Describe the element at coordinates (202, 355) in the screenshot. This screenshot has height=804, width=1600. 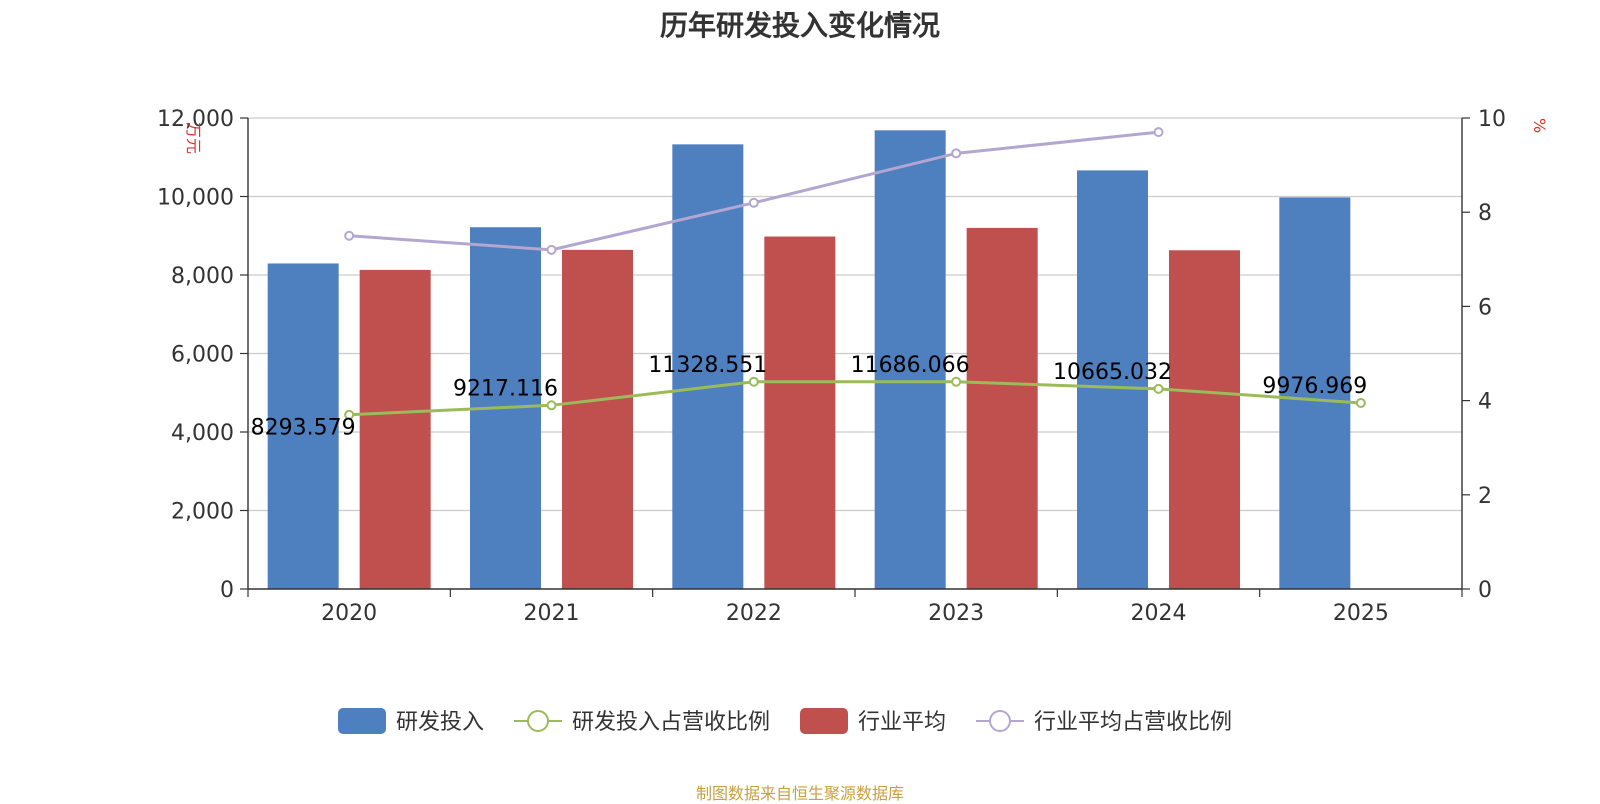
I see `y-left-tick-label: 6,000` at that location.